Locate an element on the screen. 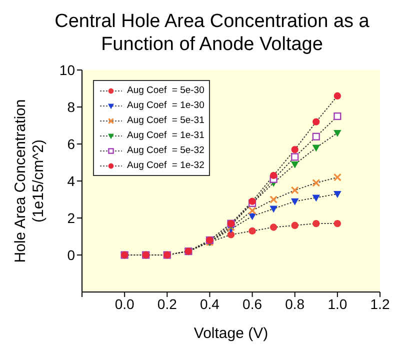  legend-label: Aug Coef = 1e-32 is located at coordinates (165, 166).